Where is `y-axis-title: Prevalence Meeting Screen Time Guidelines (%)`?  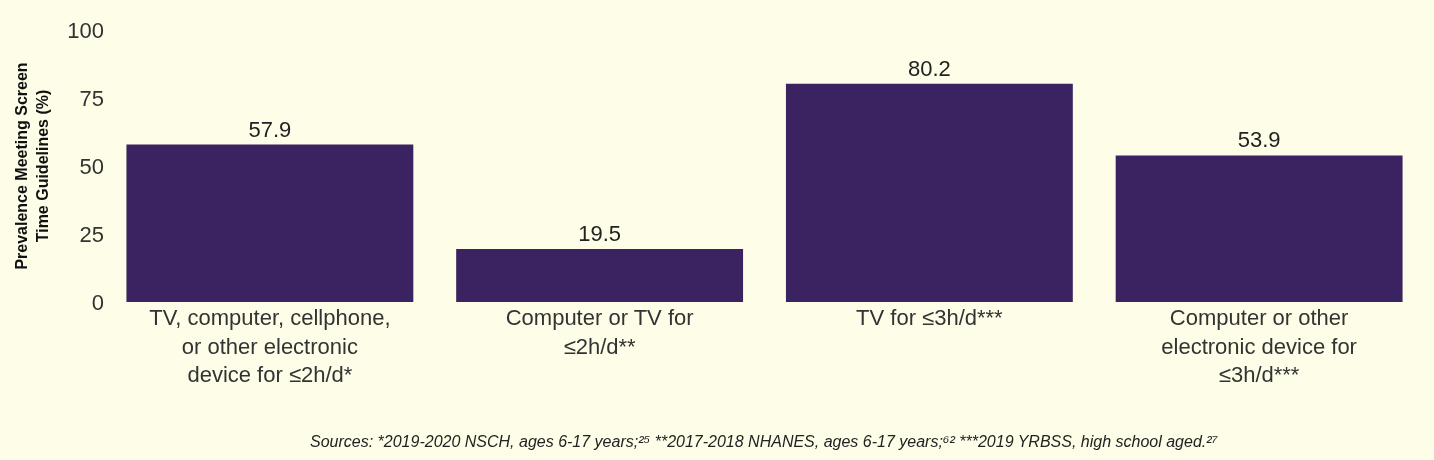 y-axis-title: Prevalence Meeting Screen Time Guidelines (%) is located at coordinates (32, 166).